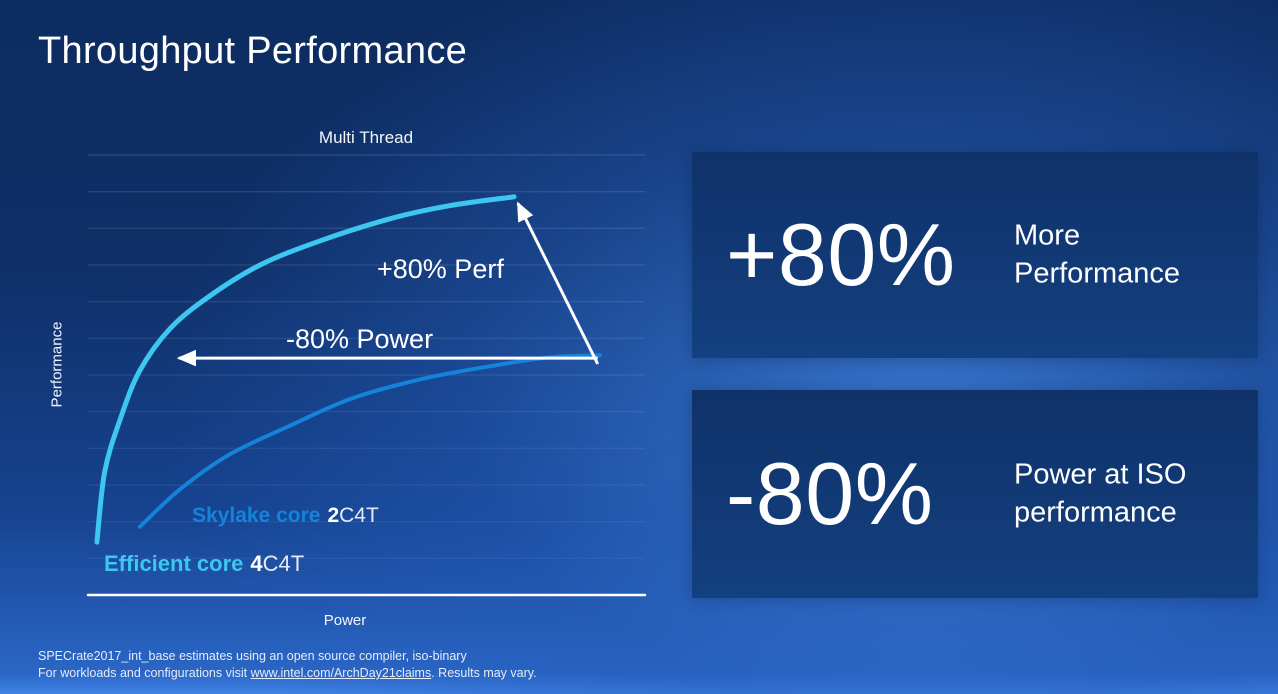 The width and height of the screenshot is (1278, 694). I want to click on stat-label-performance: More Performance, so click(1097, 254).